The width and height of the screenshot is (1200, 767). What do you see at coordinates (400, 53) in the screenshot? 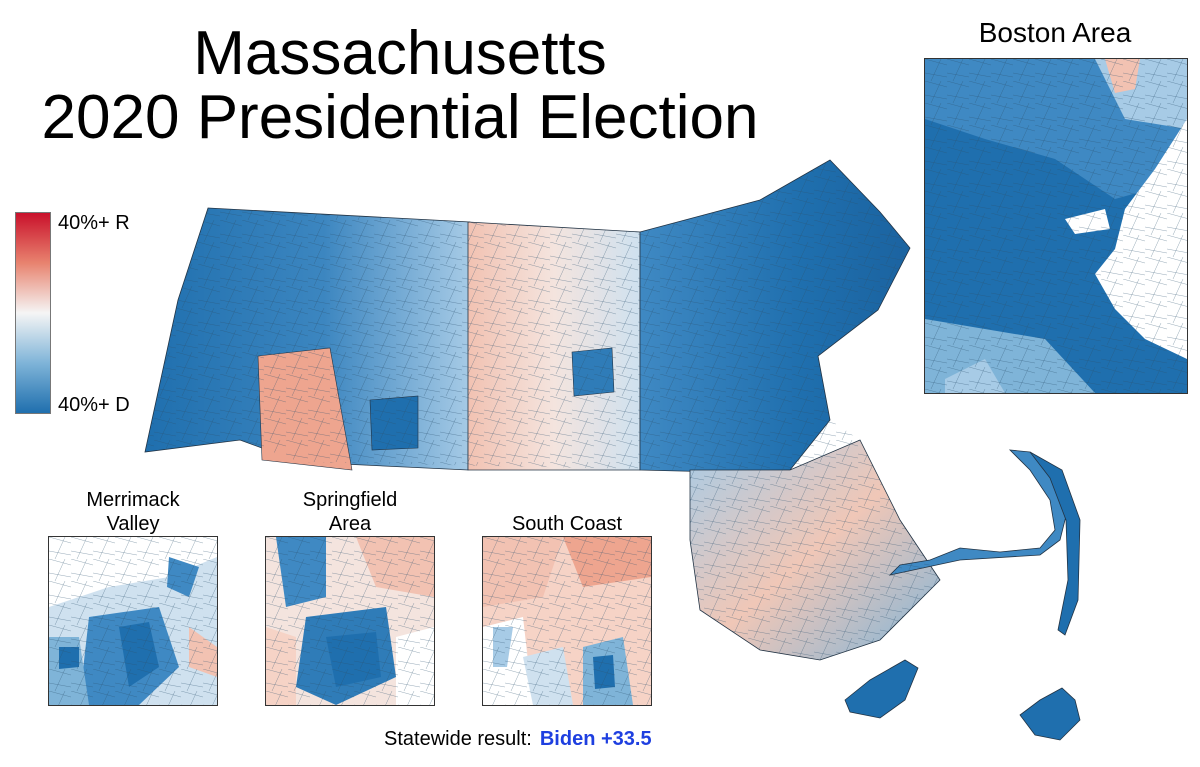
I see `title-line-1: Massachusetts` at bounding box center [400, 53].